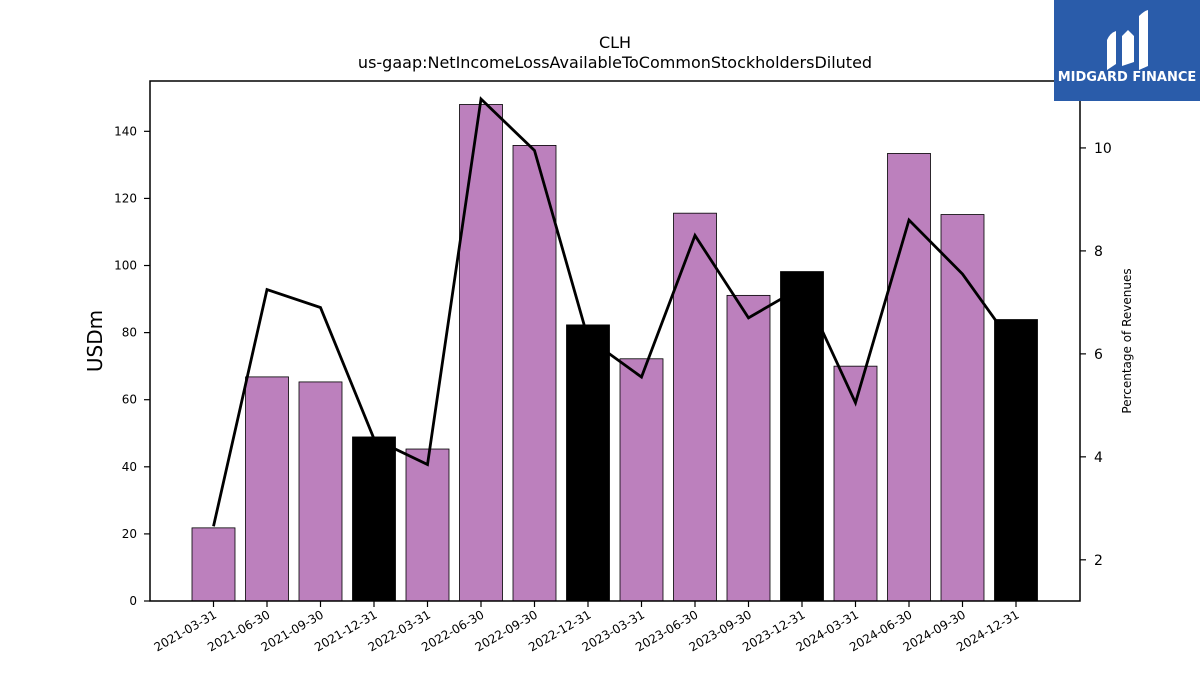  I want to click on y-tick-label: 60, so click(129, 400).